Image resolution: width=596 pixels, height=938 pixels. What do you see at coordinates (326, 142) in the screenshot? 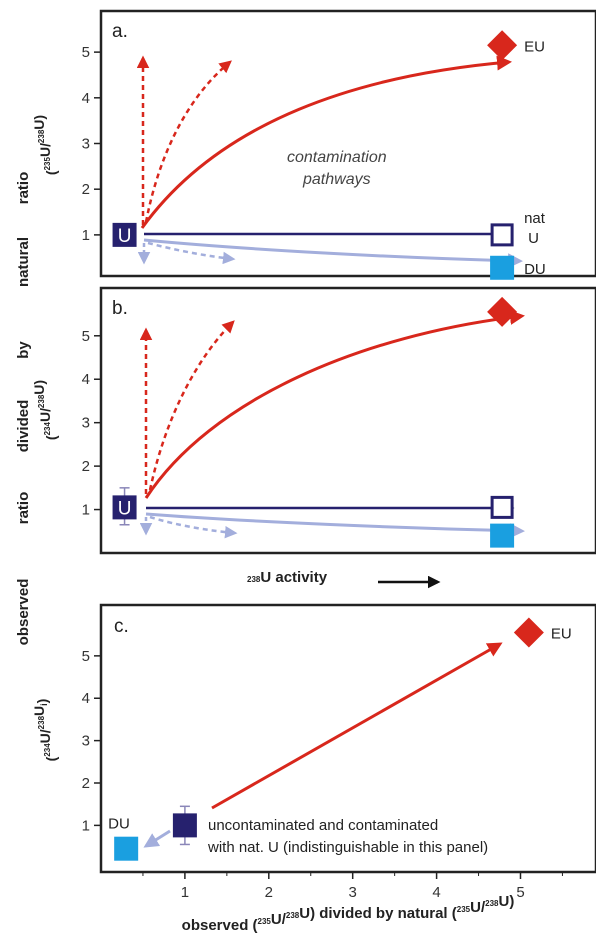
I see `pathway-eu-curve` at bounding box center [326, 142].